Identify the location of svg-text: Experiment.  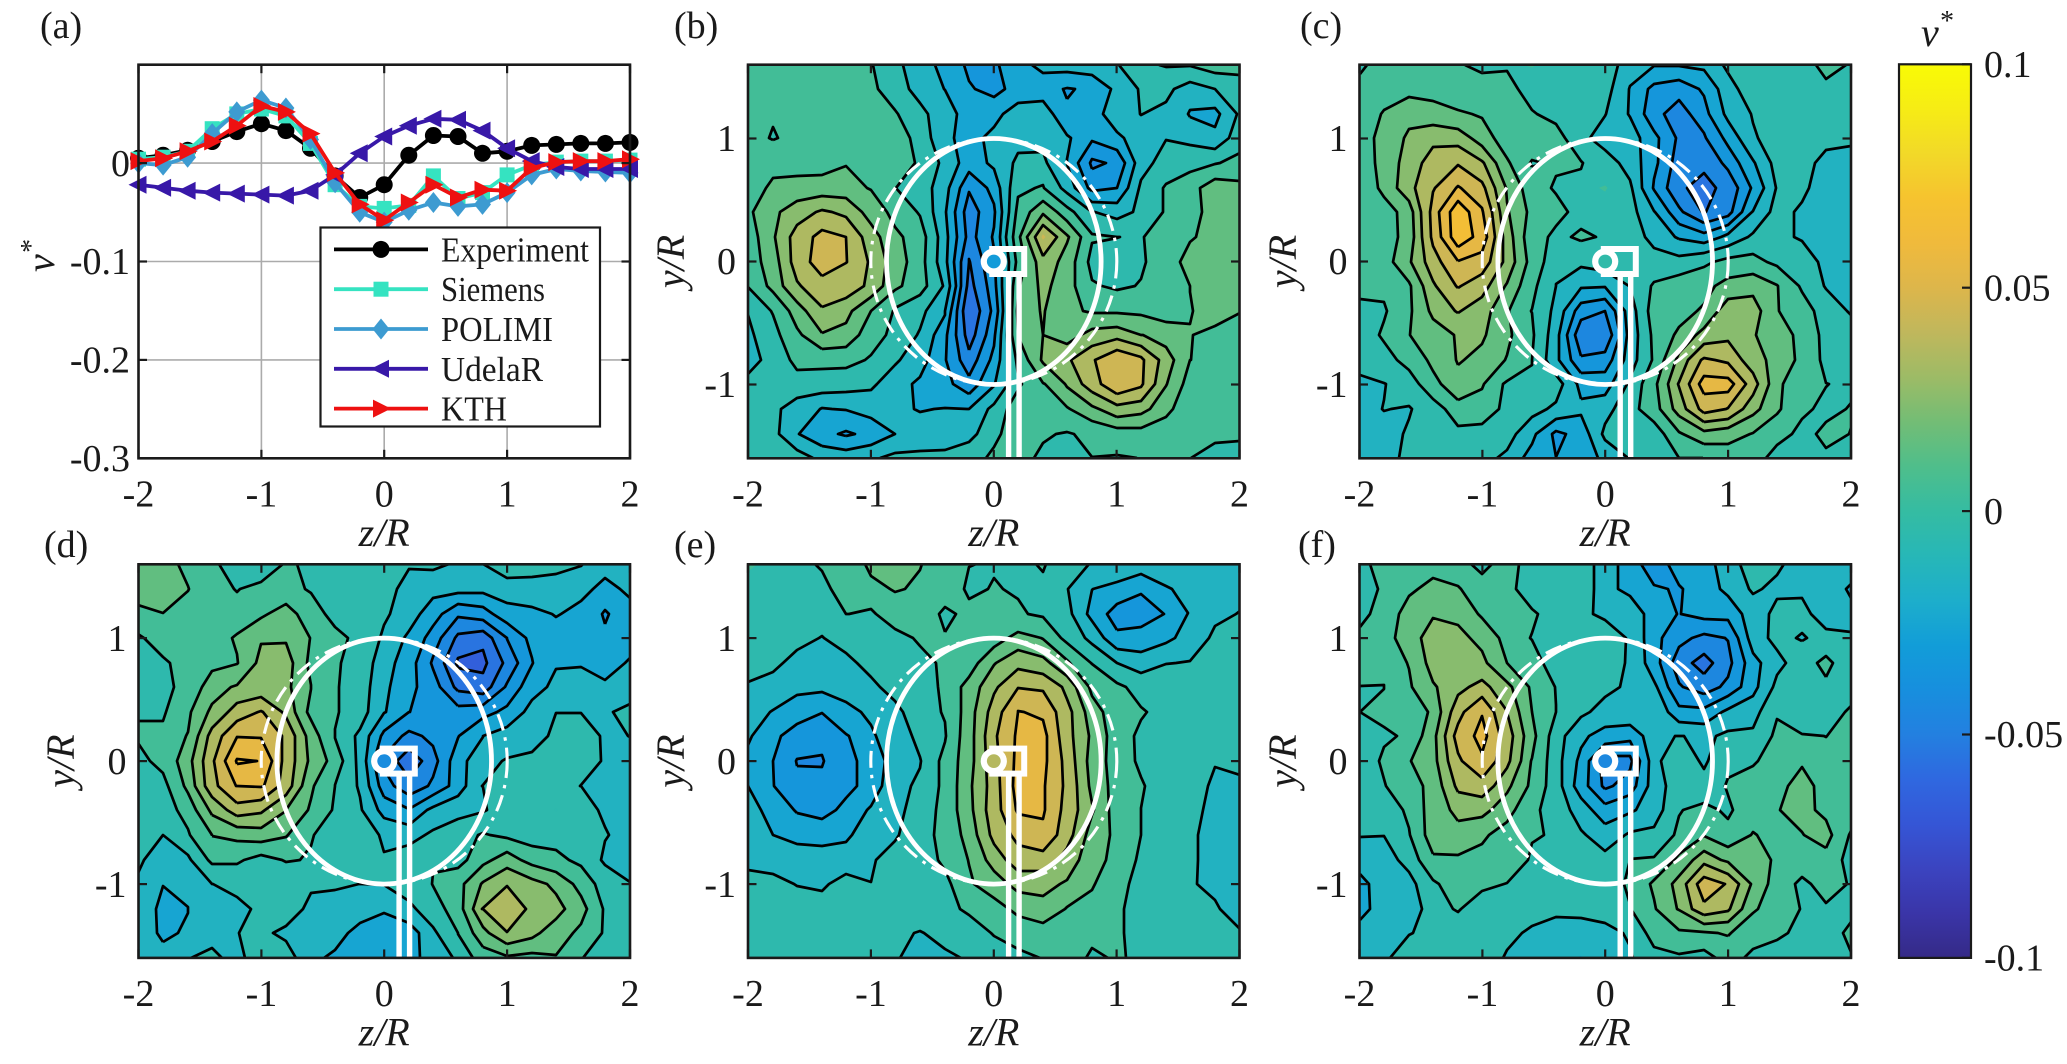
(515, 249).